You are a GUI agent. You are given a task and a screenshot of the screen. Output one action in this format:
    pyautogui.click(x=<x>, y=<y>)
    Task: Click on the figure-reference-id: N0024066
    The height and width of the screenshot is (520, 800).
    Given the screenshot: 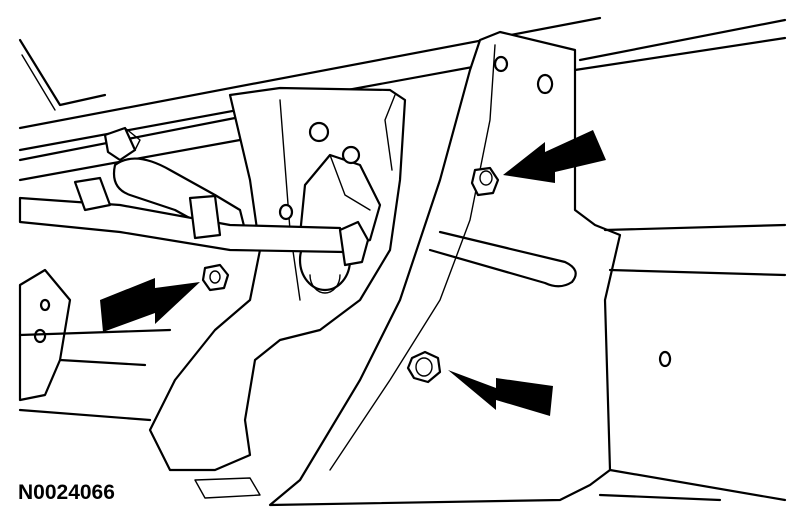 What is the action you would take?
    pyautogui.click(x=66, y=492)
    